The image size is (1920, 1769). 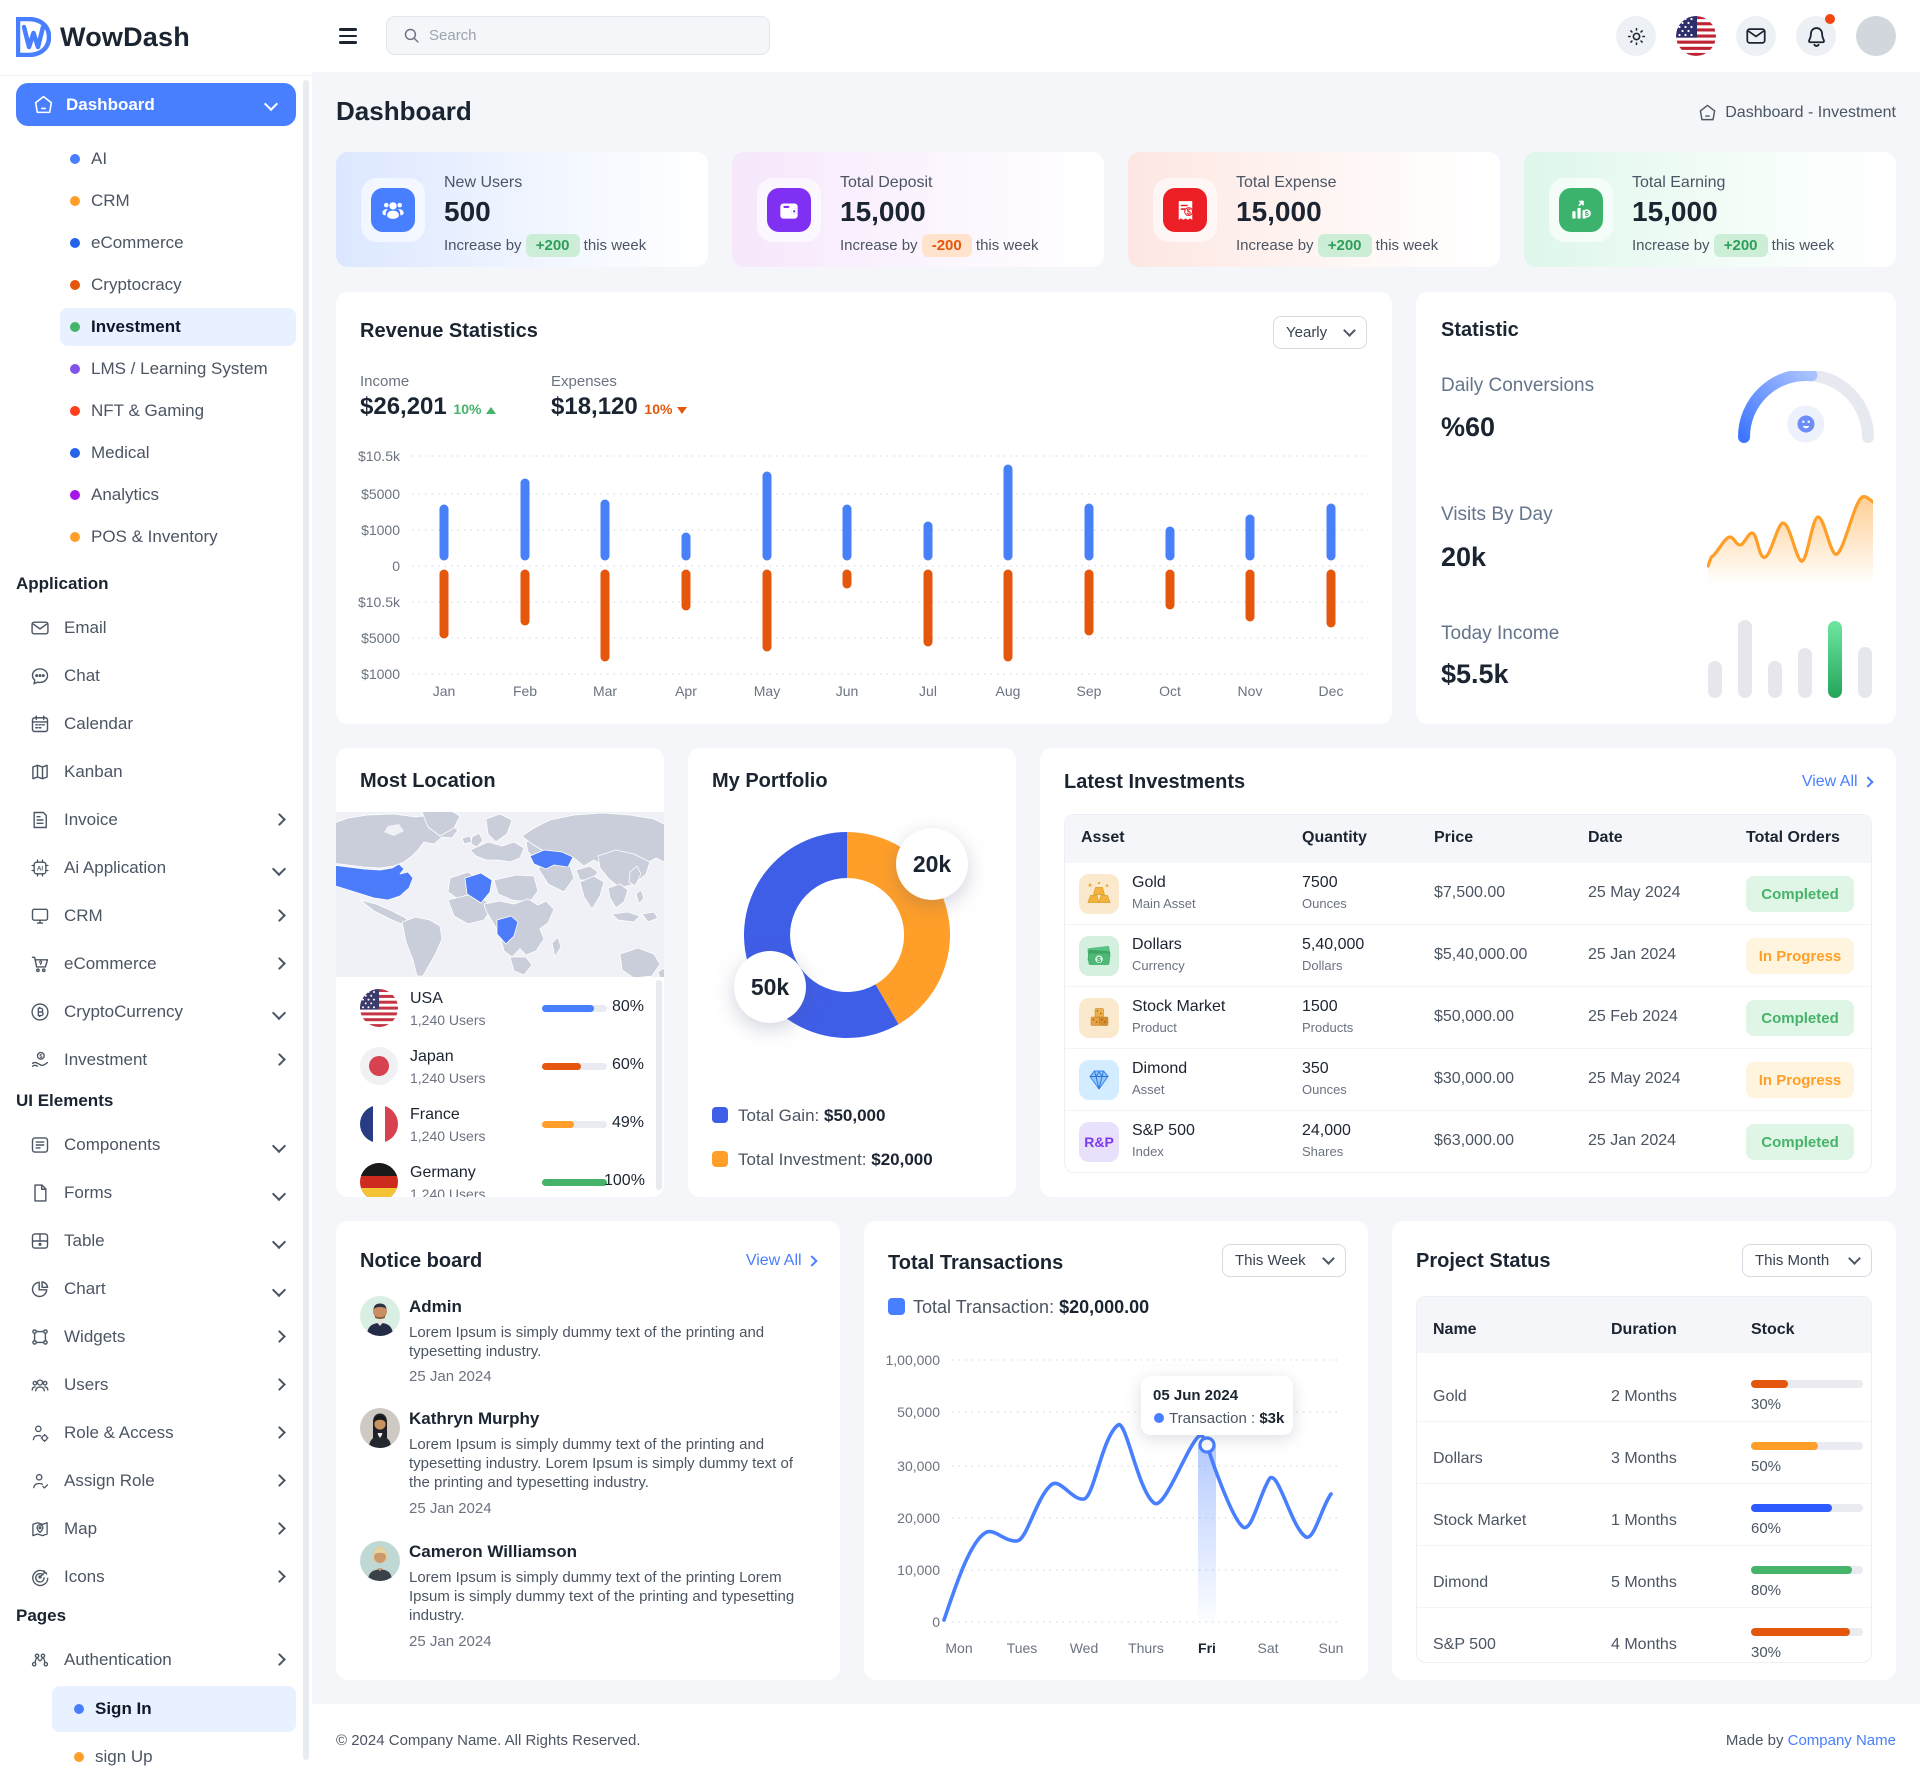 I want to click on svg-text: Jan, so click(x=444, y=691).